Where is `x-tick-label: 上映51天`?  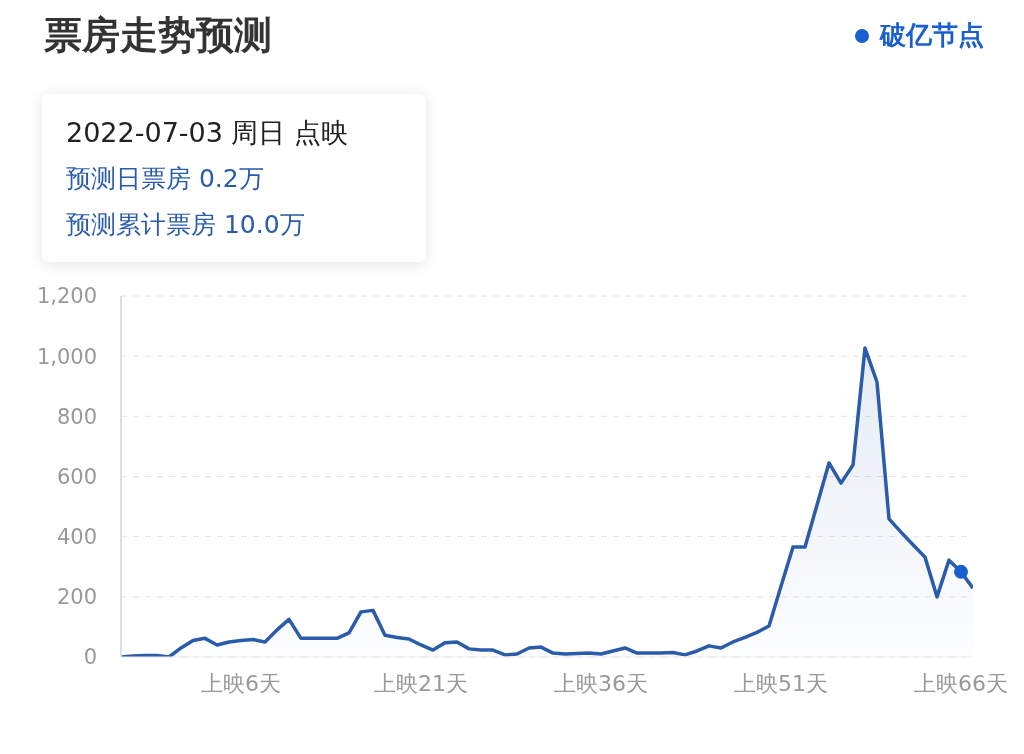 x-tick-label: 上映51天 is located at coordinates (781, 683).